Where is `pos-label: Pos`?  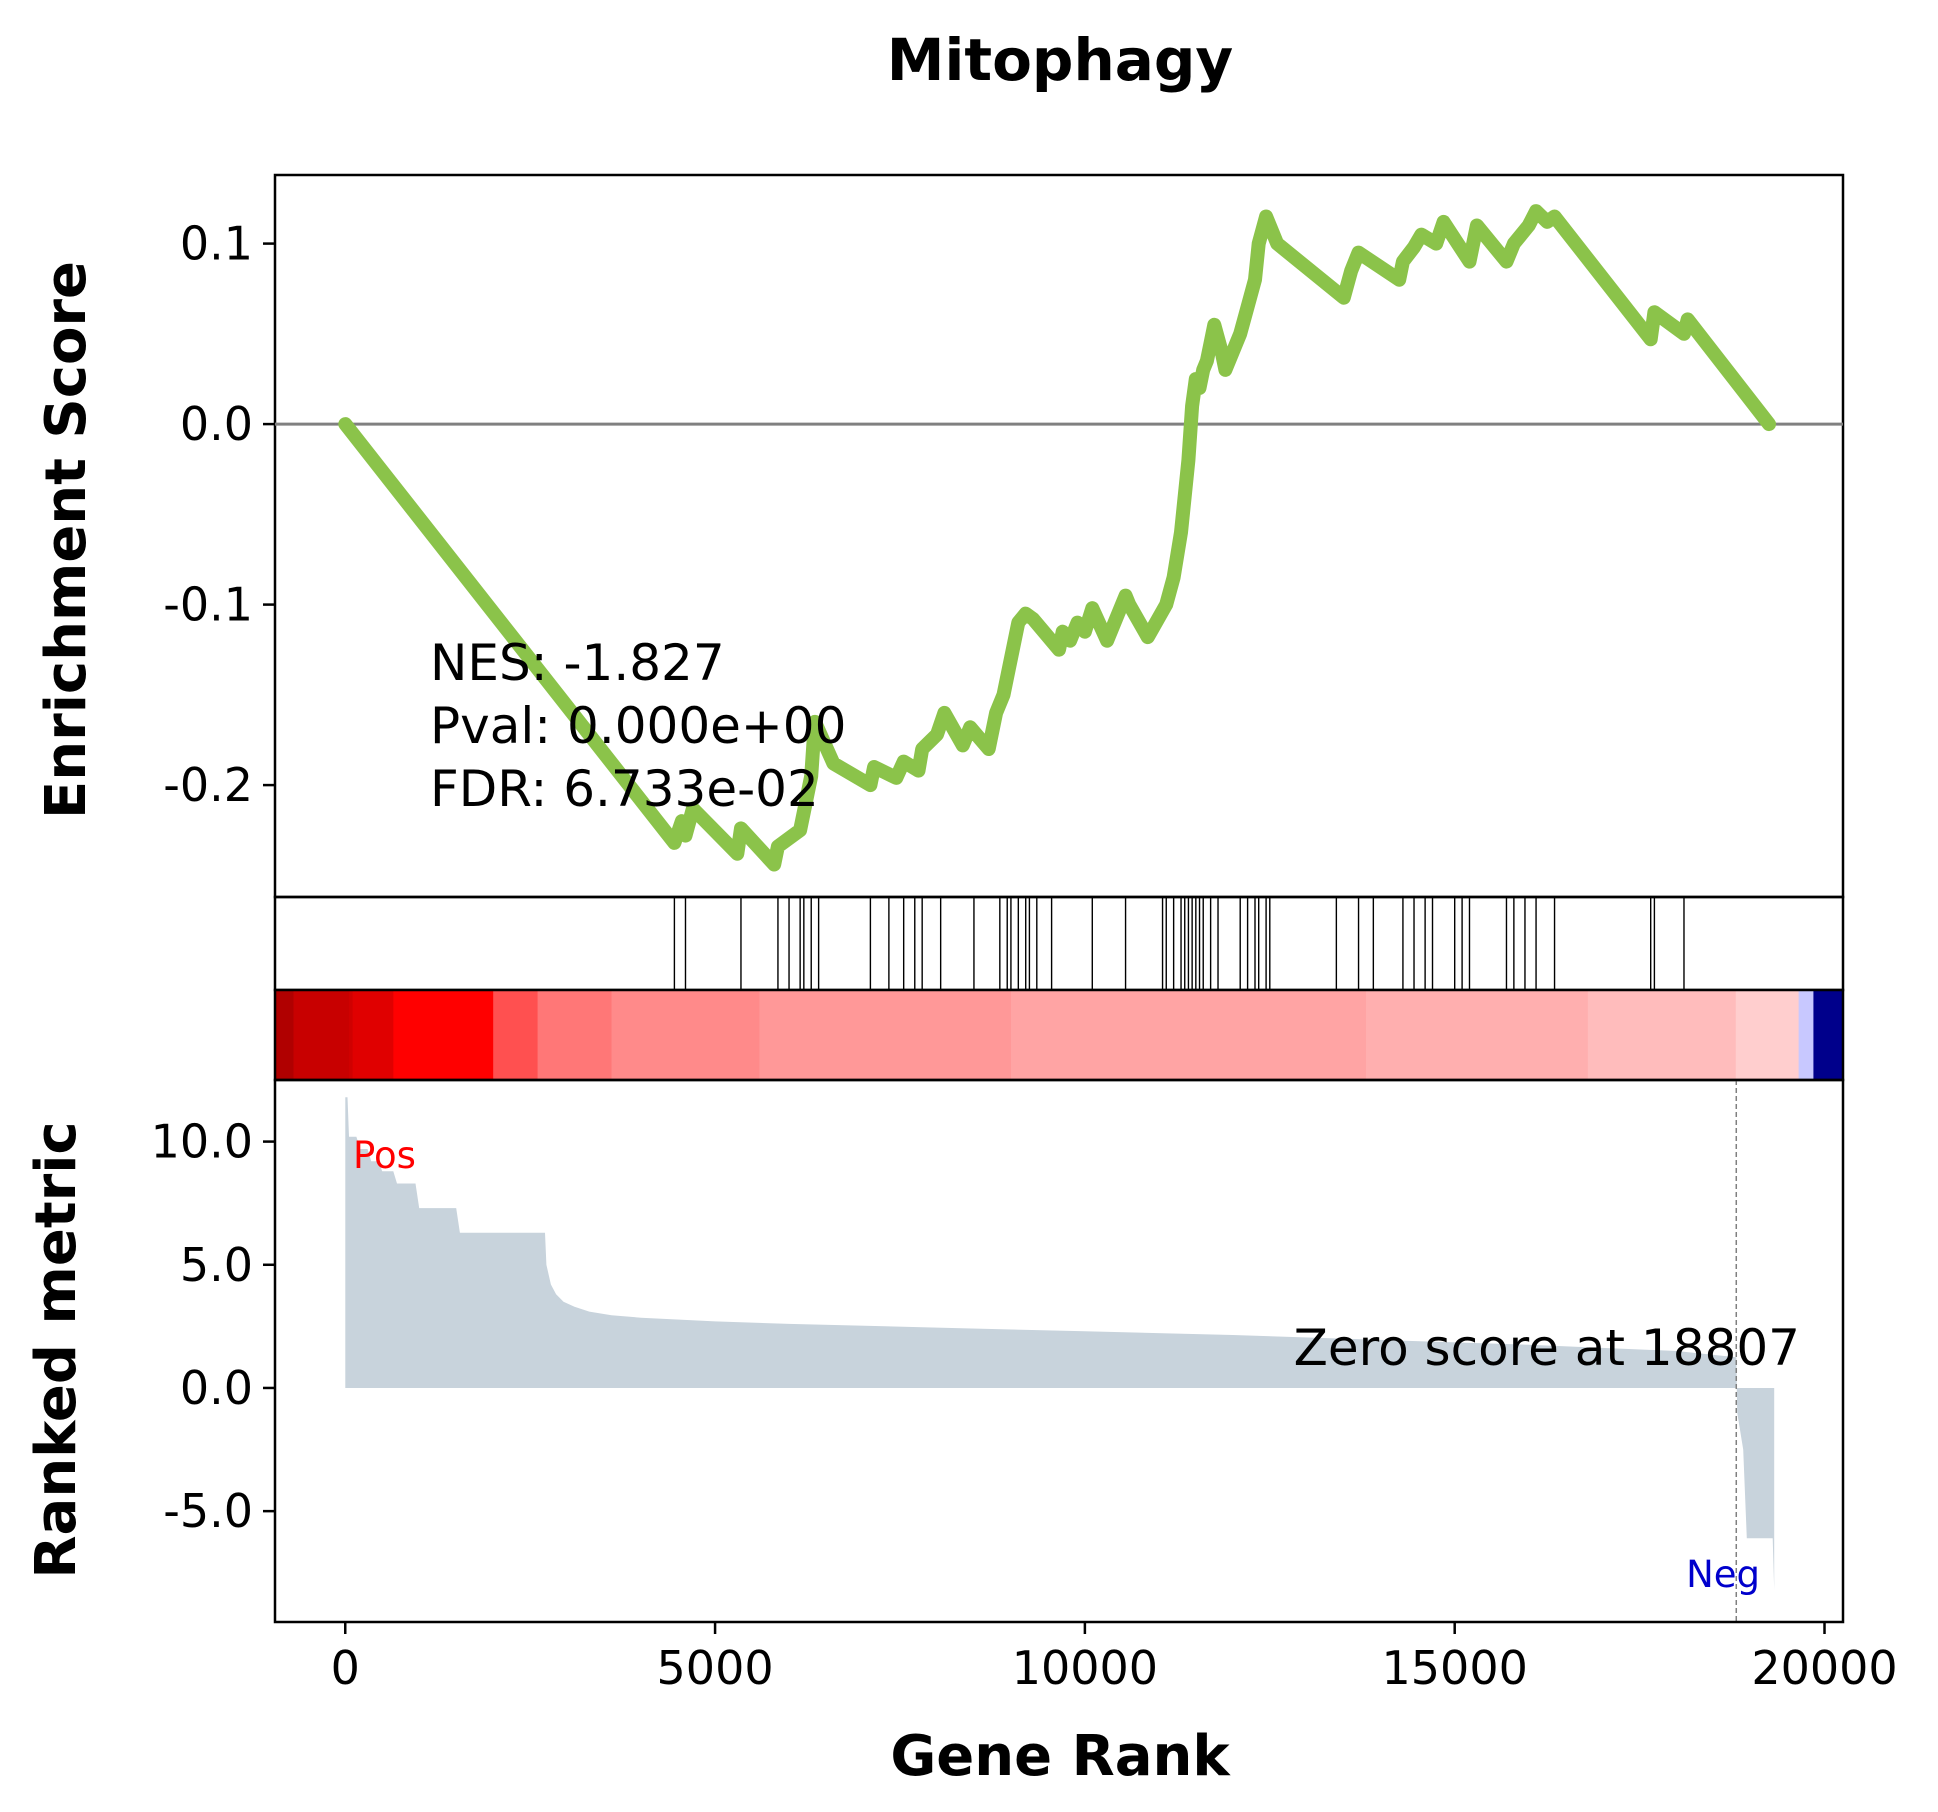
pos-label: Pos is located at coordinates (384, 1155).